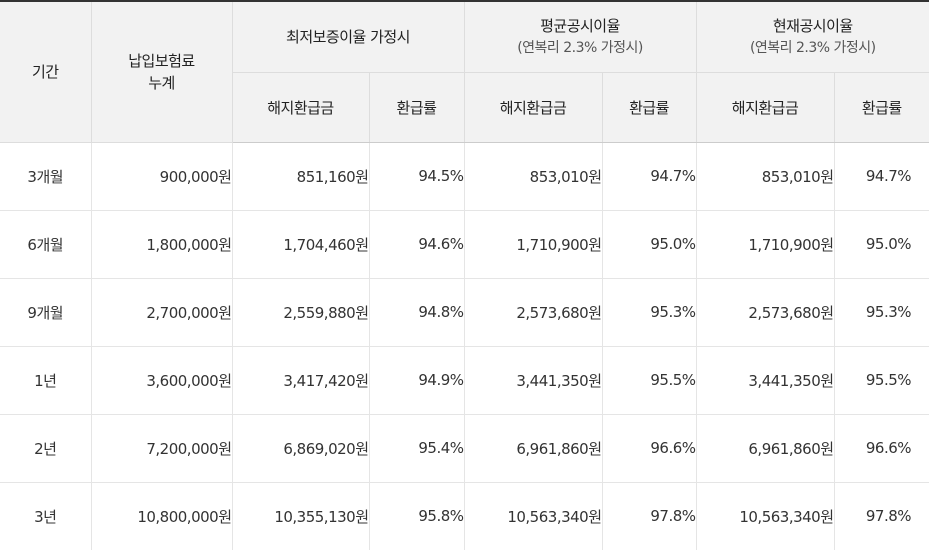  I want to click on cell-min-rate: 95.8%, so click(417, 516).